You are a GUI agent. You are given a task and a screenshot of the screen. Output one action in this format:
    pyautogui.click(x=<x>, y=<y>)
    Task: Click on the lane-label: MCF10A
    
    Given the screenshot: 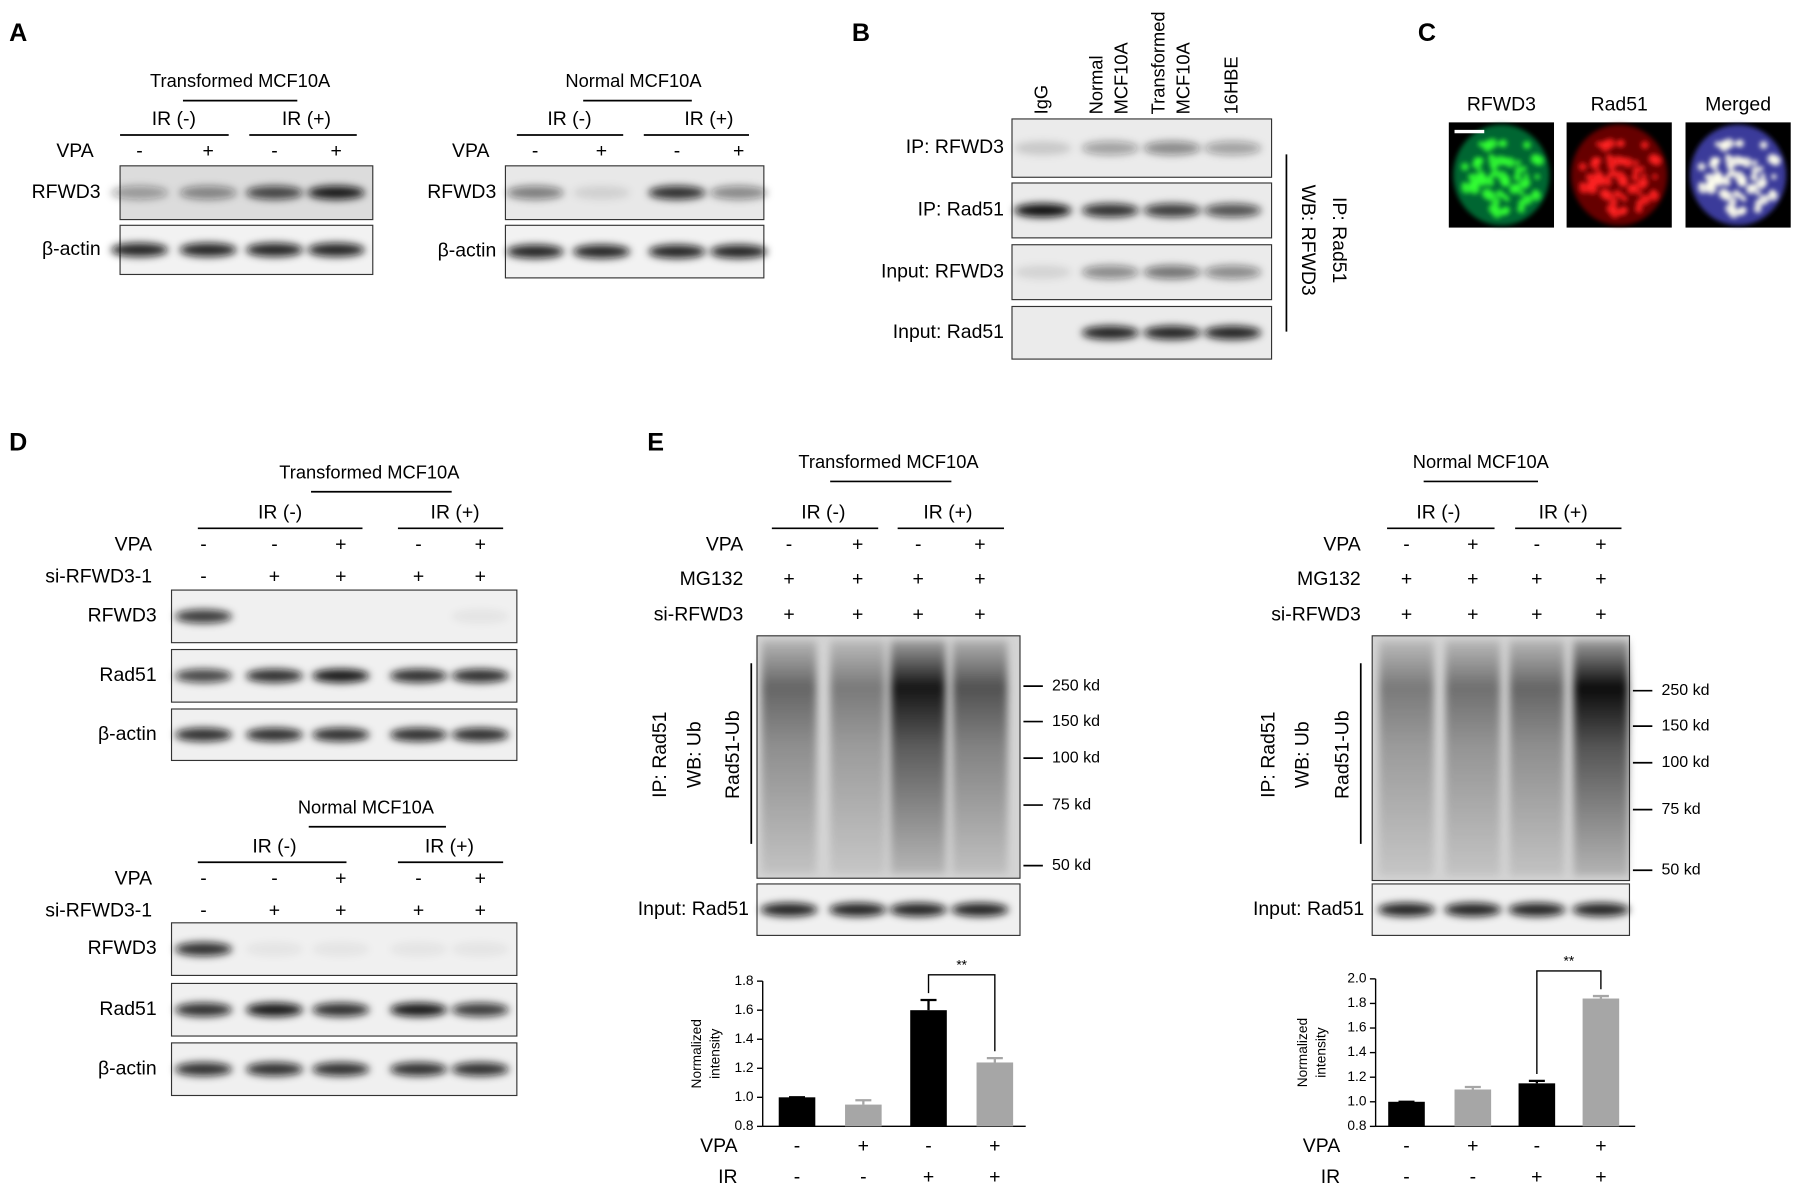 What is the action you would take?
    pyautogui.click(x=1182, y=77)
    